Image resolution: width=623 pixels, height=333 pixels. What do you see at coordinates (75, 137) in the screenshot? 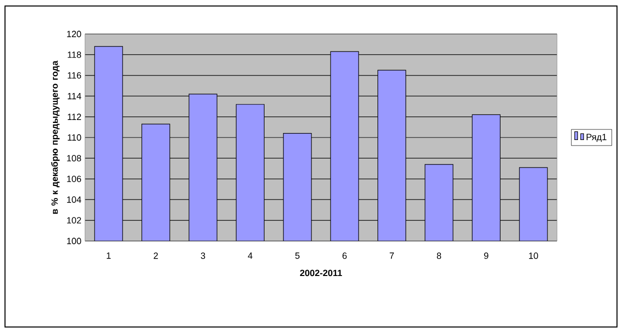
I see `y-tick-label: 110` at bounding box center [75, 137].